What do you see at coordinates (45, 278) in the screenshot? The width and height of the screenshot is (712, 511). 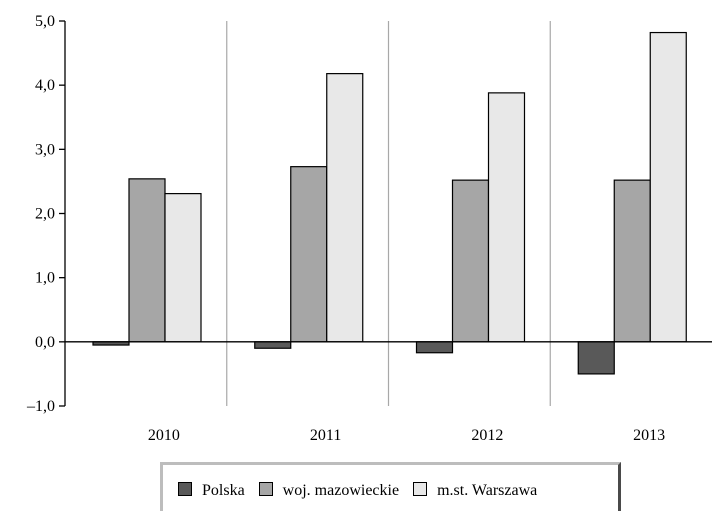 I see `y-tick-label: 1,0` at bounding box center [45, 278].